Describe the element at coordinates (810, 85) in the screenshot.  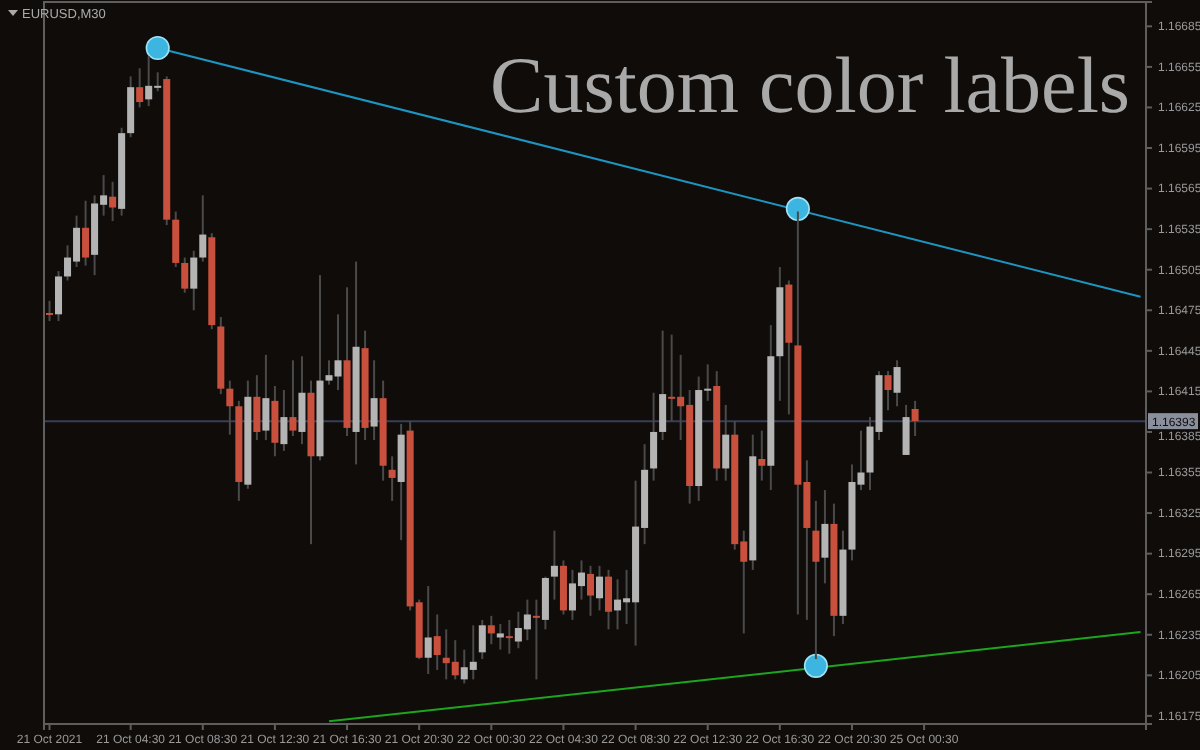
I see `text: Custom color labels` at that location.